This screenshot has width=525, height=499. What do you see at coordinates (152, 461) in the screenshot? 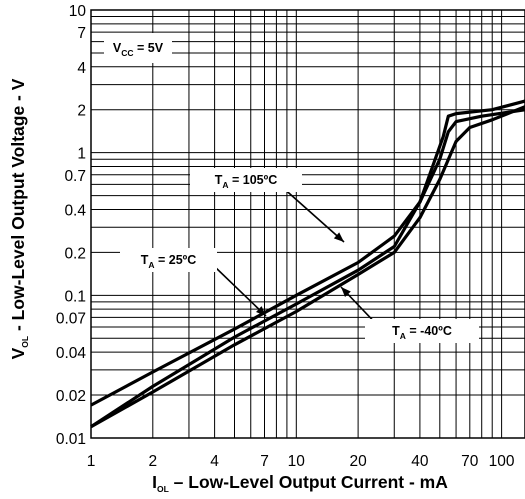
I see `x-tick-label: 2` at bounding box center [152, 461].